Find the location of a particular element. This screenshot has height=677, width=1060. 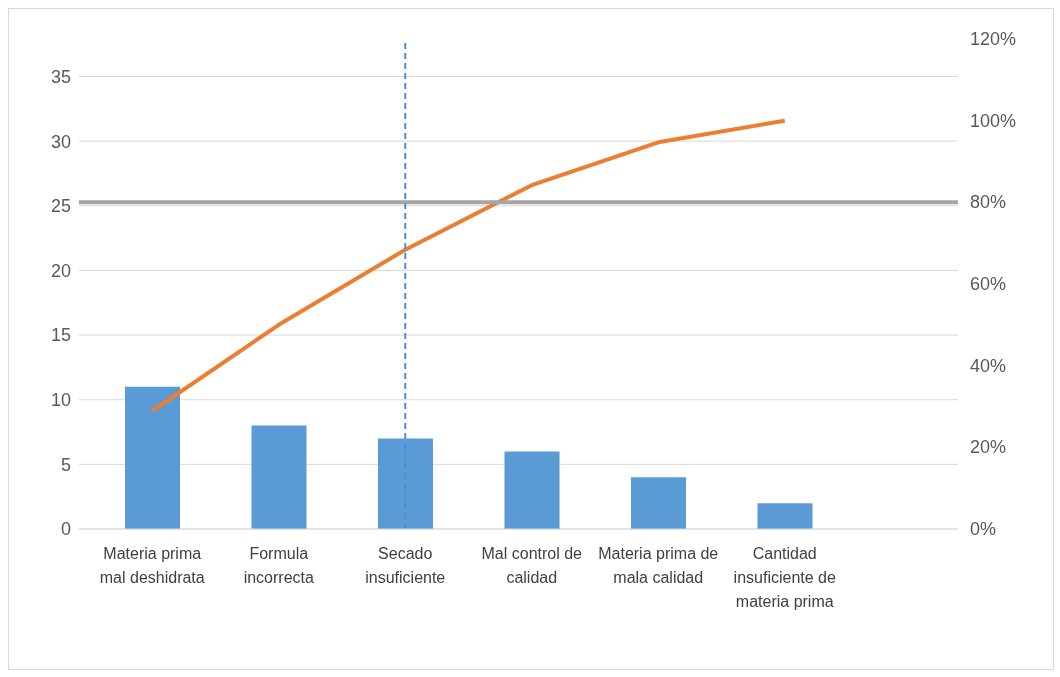

y-tick-label: 10 is located at coordinates (60, 400).